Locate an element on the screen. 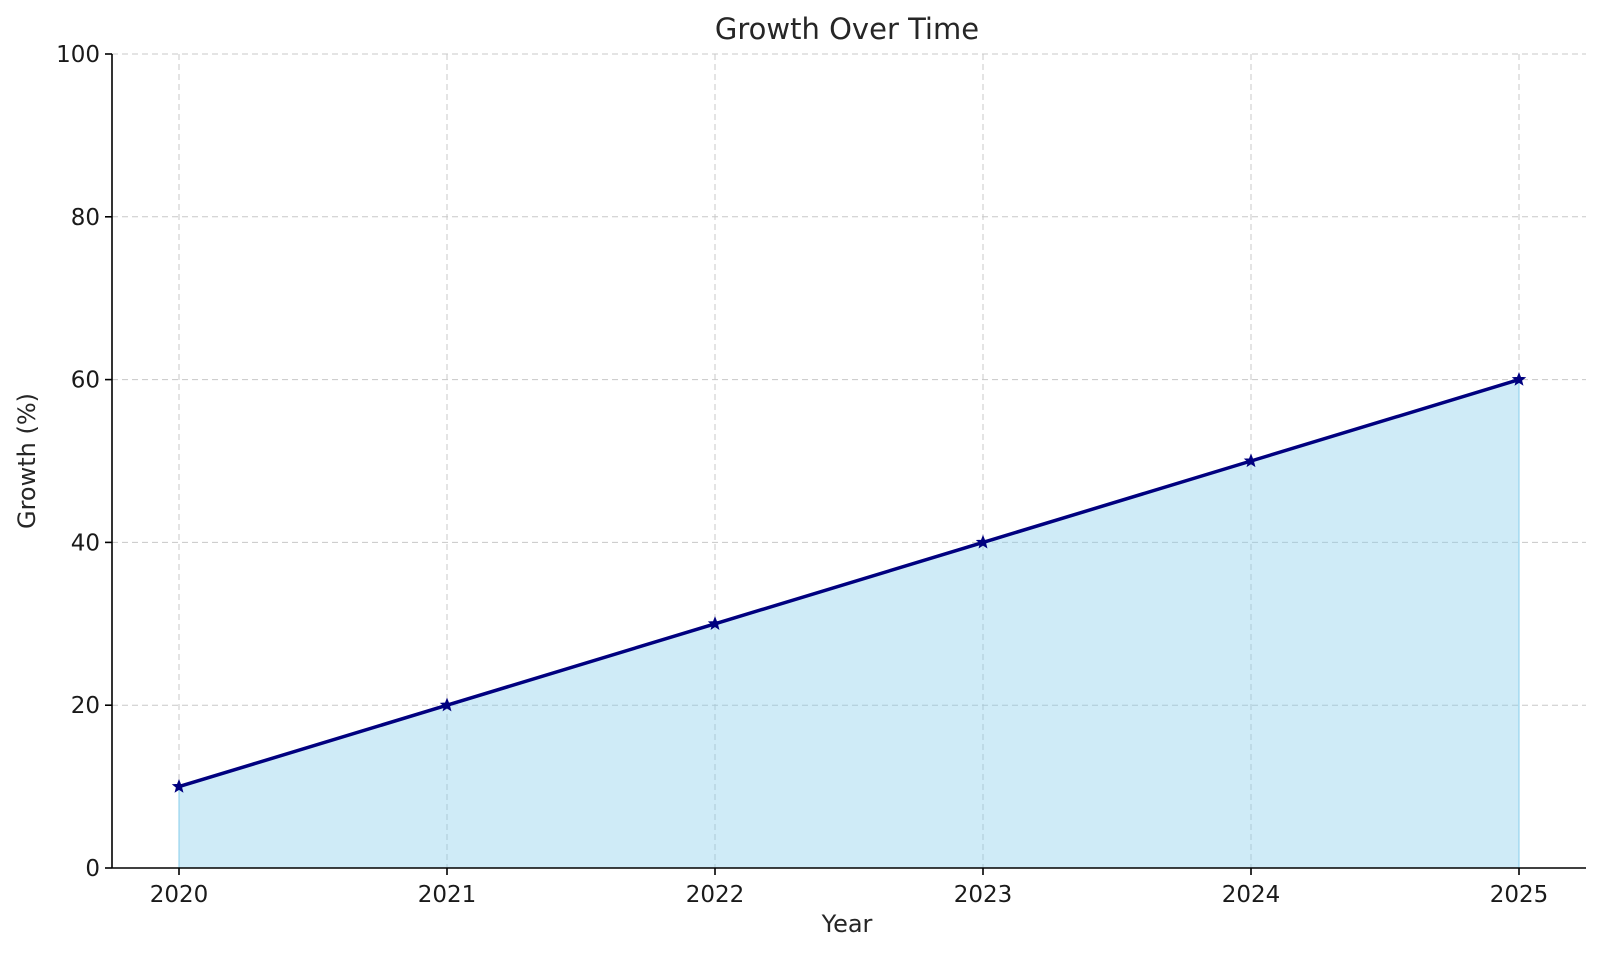 The width and height of the screenshot is (1600, 954). chart-title: Growth Over Time is located at coordinates (847, 29).